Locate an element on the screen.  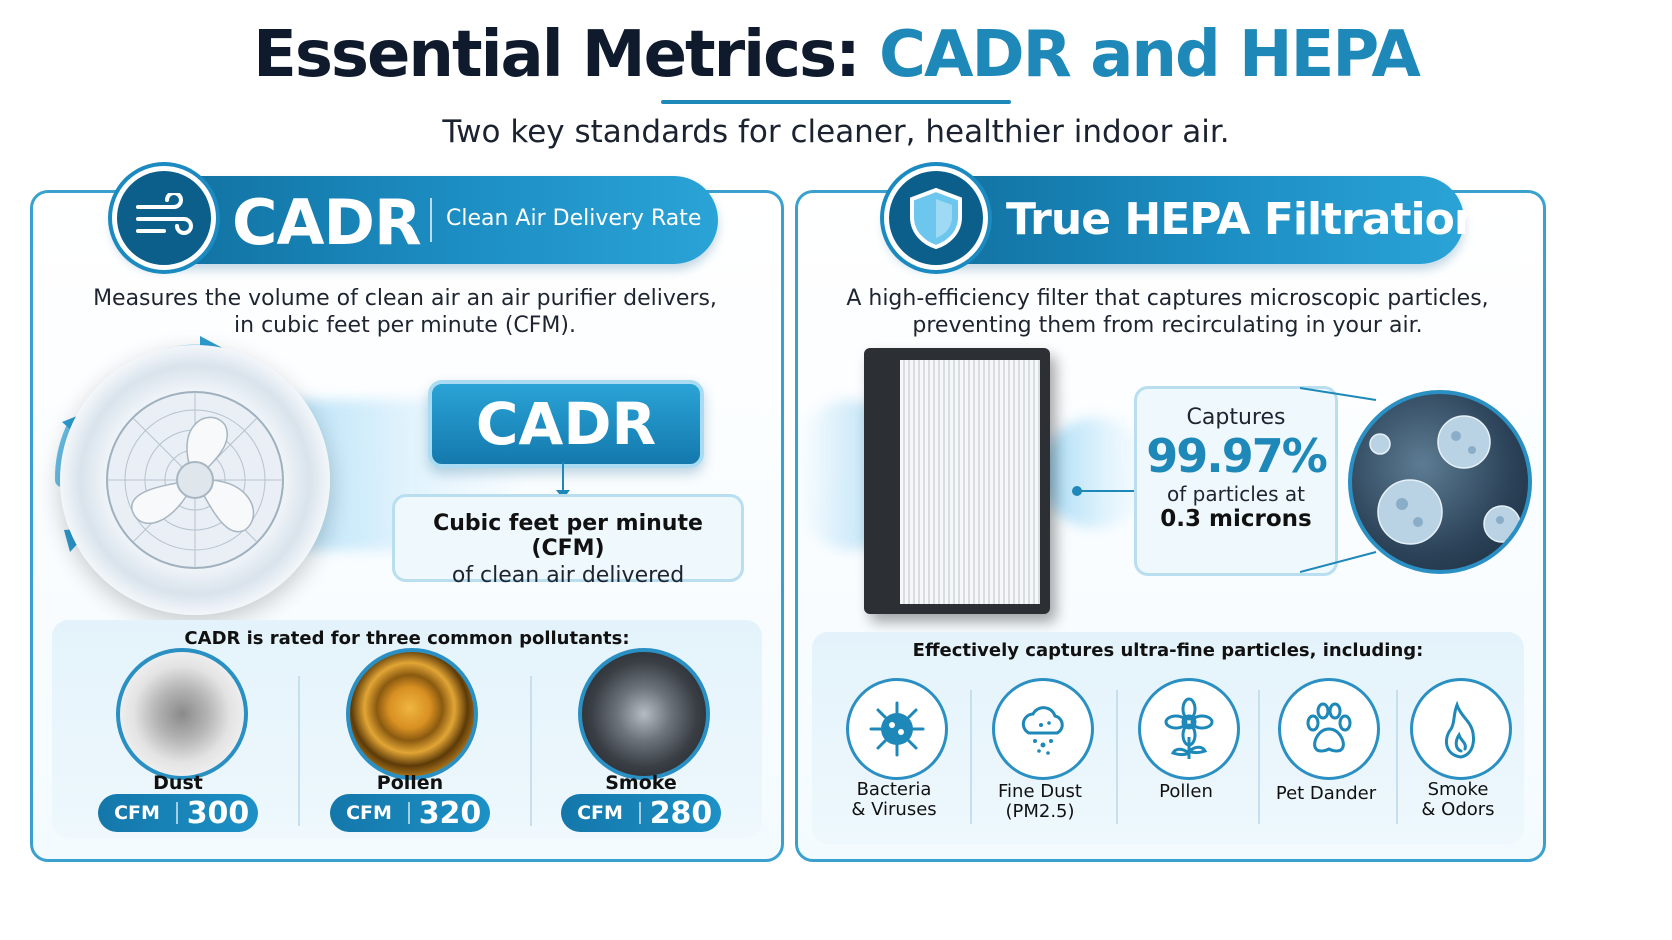
cadr-big-label: CADR is located at coordinates (566, 424).